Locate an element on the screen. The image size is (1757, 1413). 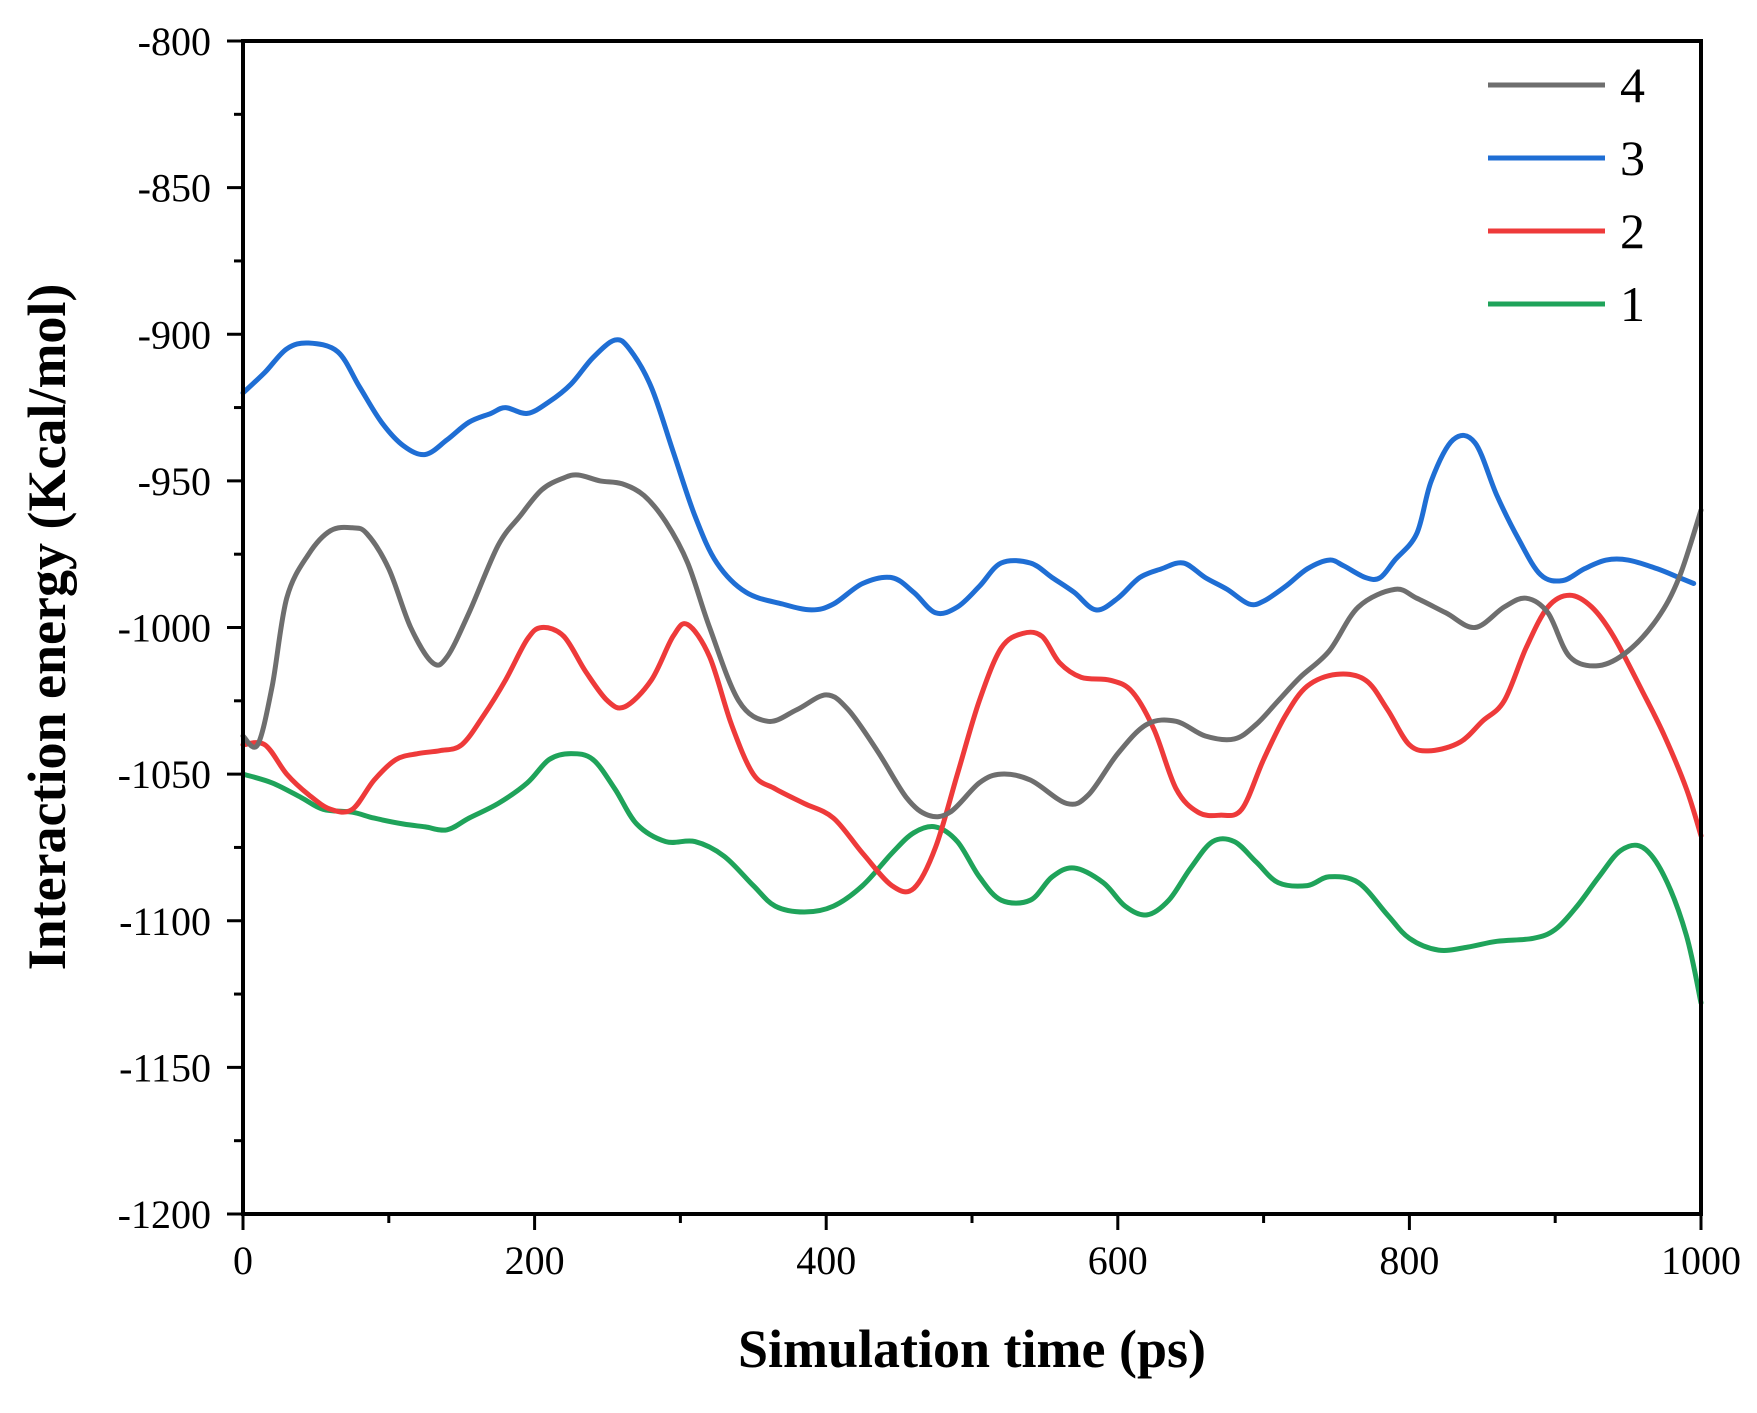
y-tick-label: -1100 is located at coordinates (165, 921).